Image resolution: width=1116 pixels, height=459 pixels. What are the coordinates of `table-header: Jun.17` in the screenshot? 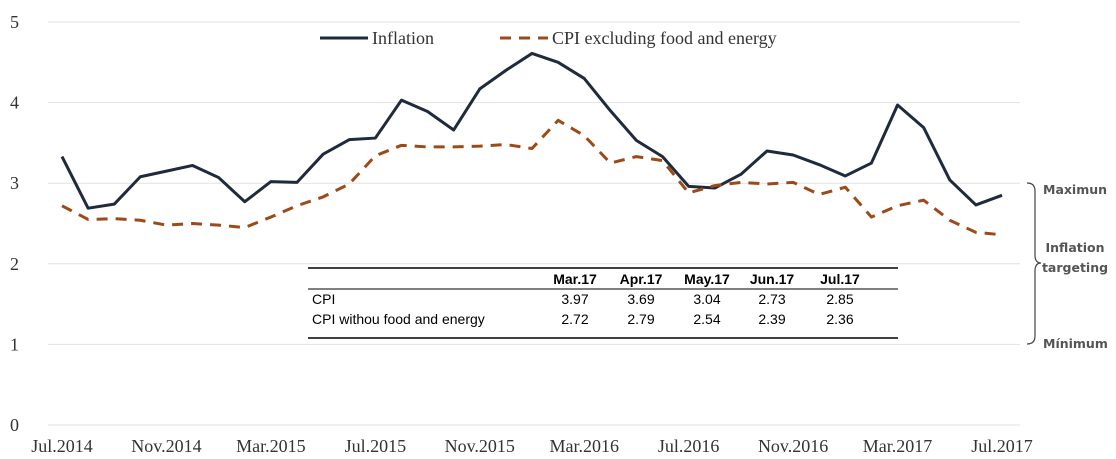 It's located at (772, 279).